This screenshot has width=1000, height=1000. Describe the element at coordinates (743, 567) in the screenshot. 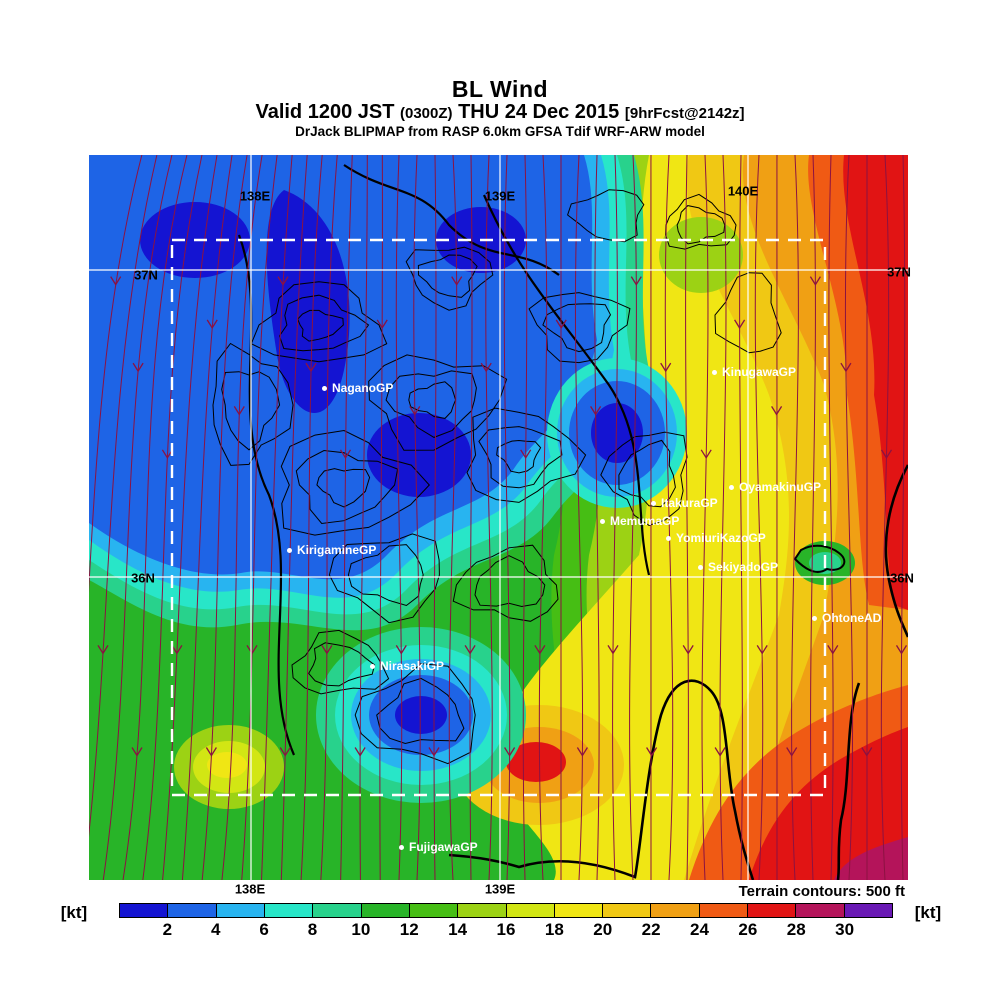

I see `station-name: SekiyadoGP` at that location.